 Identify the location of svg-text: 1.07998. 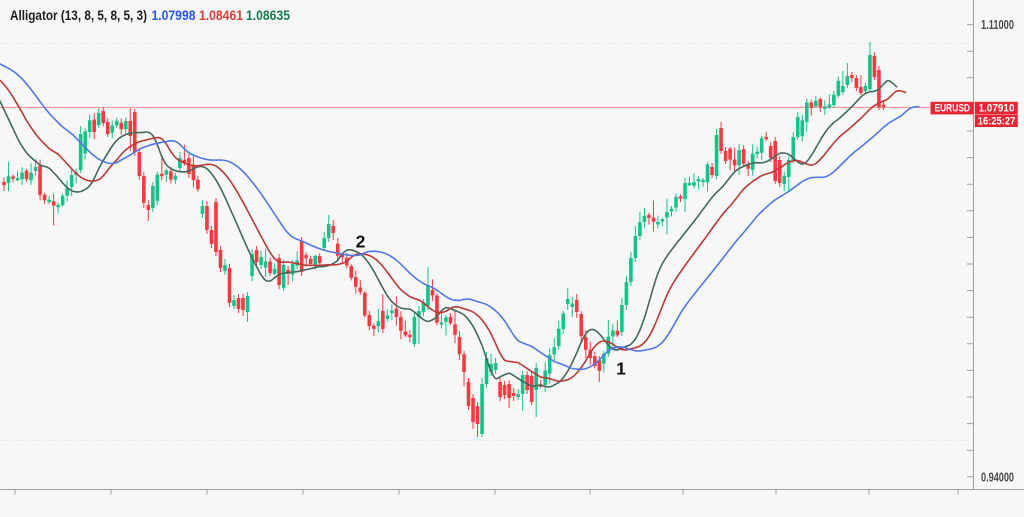
(174, 15).